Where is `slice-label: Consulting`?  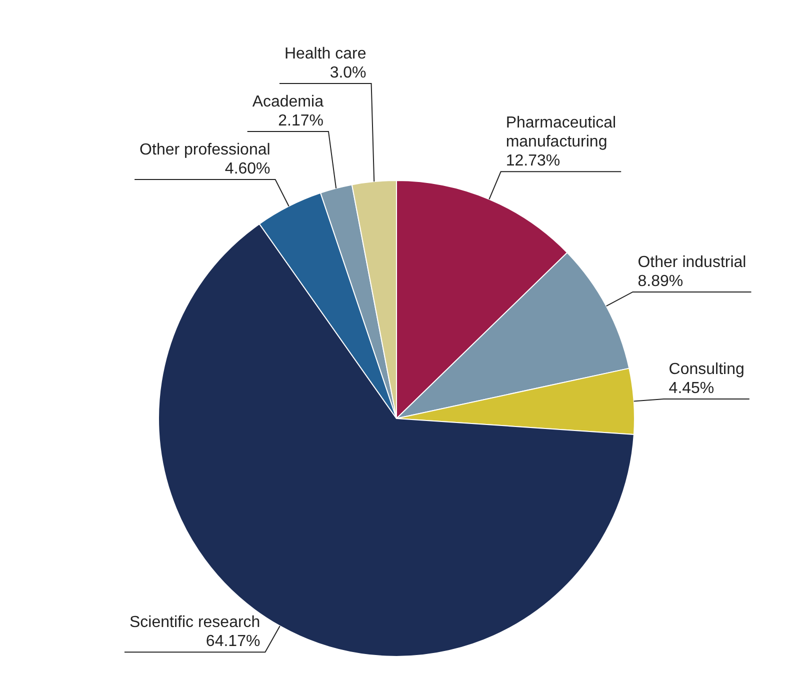 slice-label: Consulting is located at coordinates (706, 369).